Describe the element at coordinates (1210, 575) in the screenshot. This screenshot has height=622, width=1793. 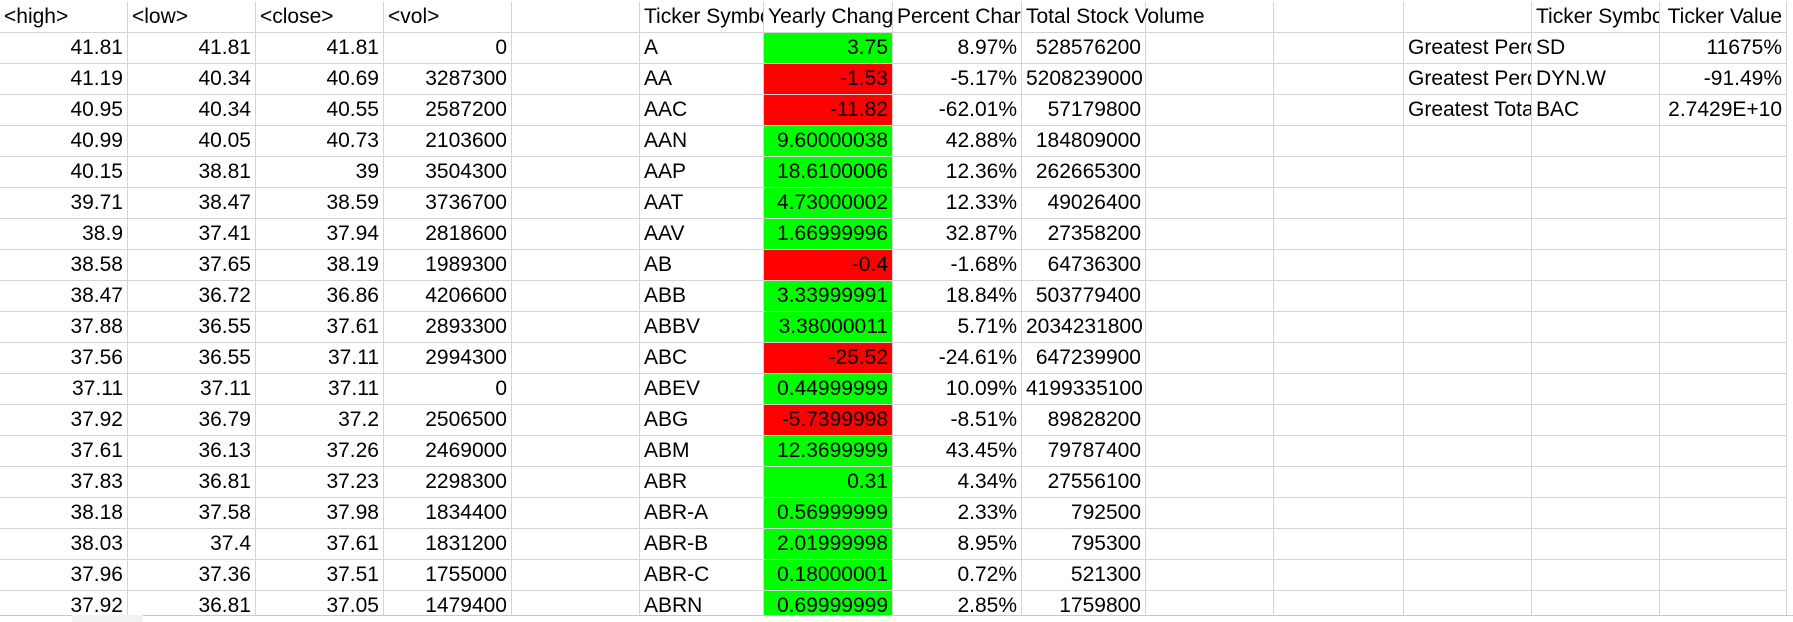
I see `cell-blank2-r17` at that location.